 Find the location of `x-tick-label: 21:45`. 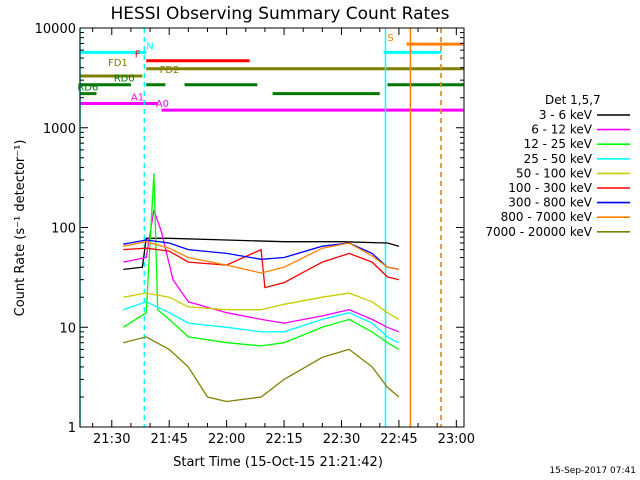

x-tick-label: 21:45 is located at coordinates (168, 439).